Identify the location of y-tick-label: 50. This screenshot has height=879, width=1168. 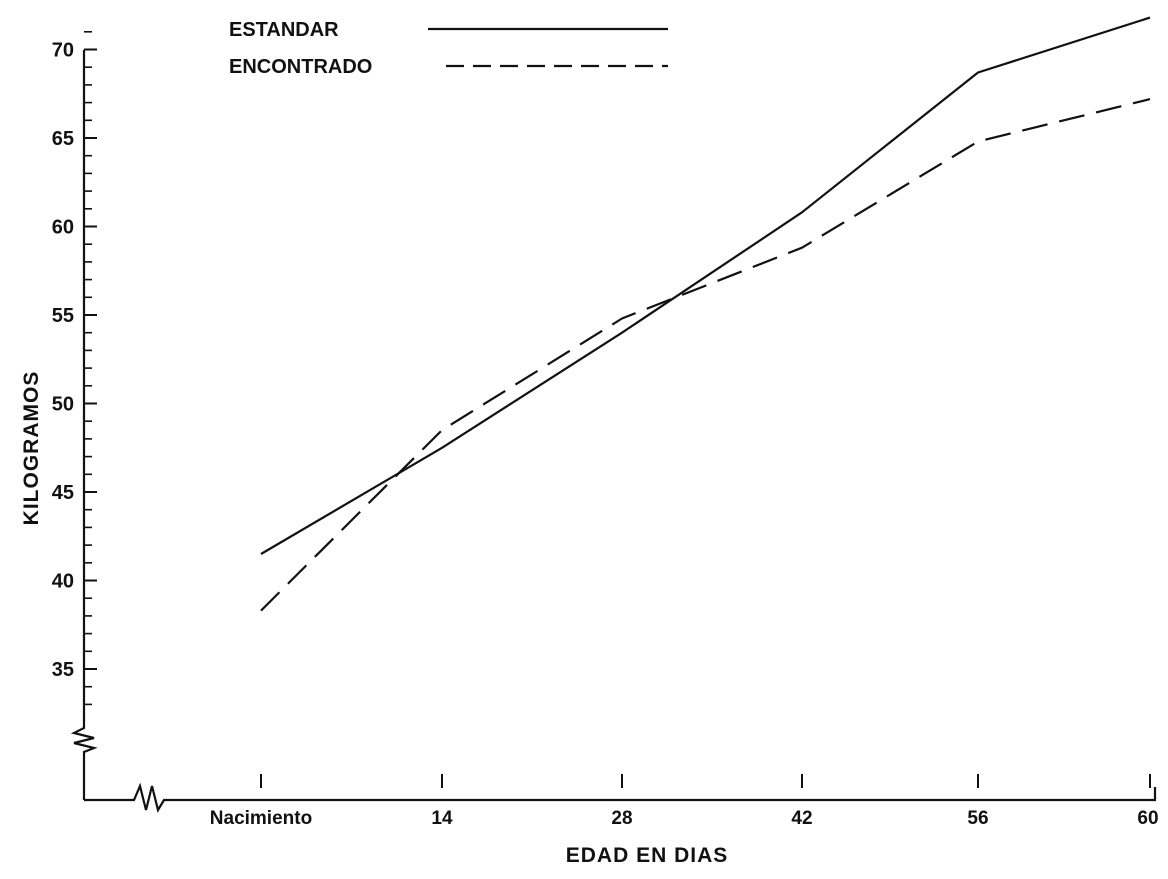
(63, 405).